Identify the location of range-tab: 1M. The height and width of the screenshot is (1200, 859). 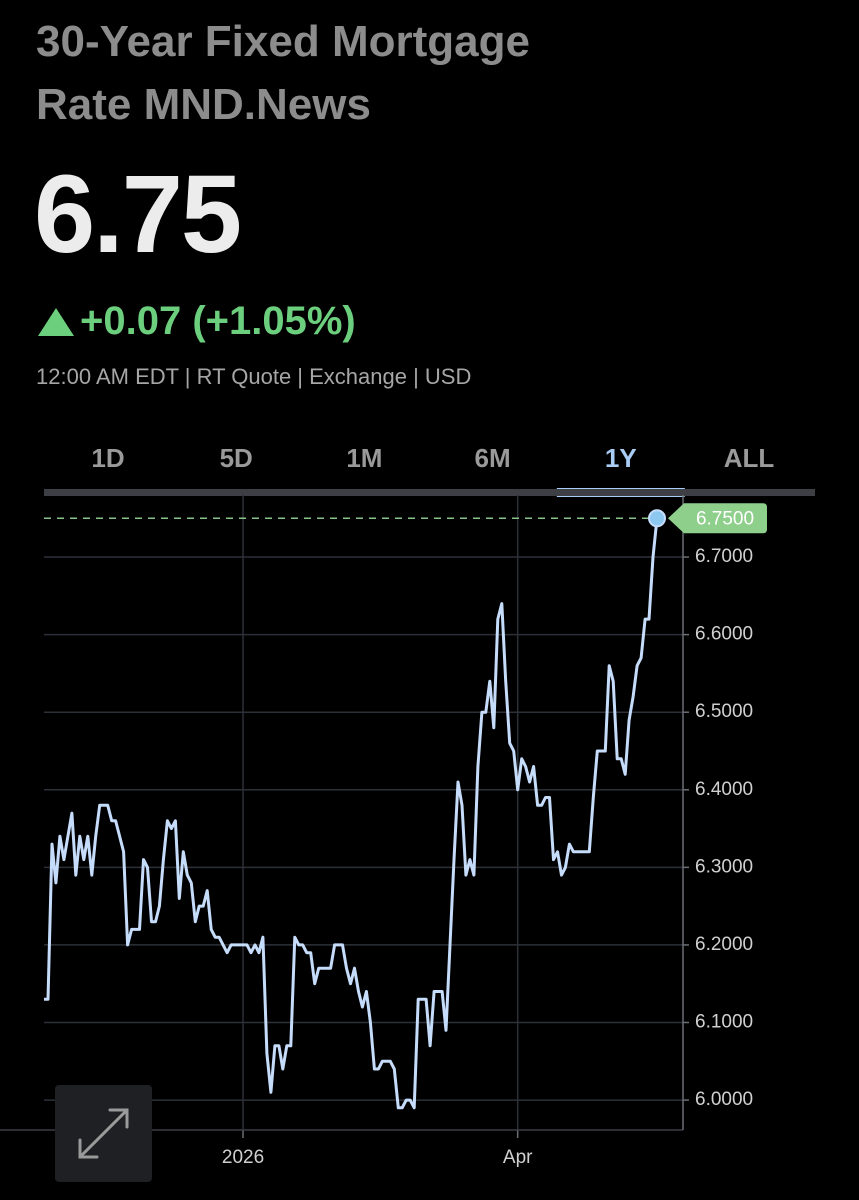
(364, 458).